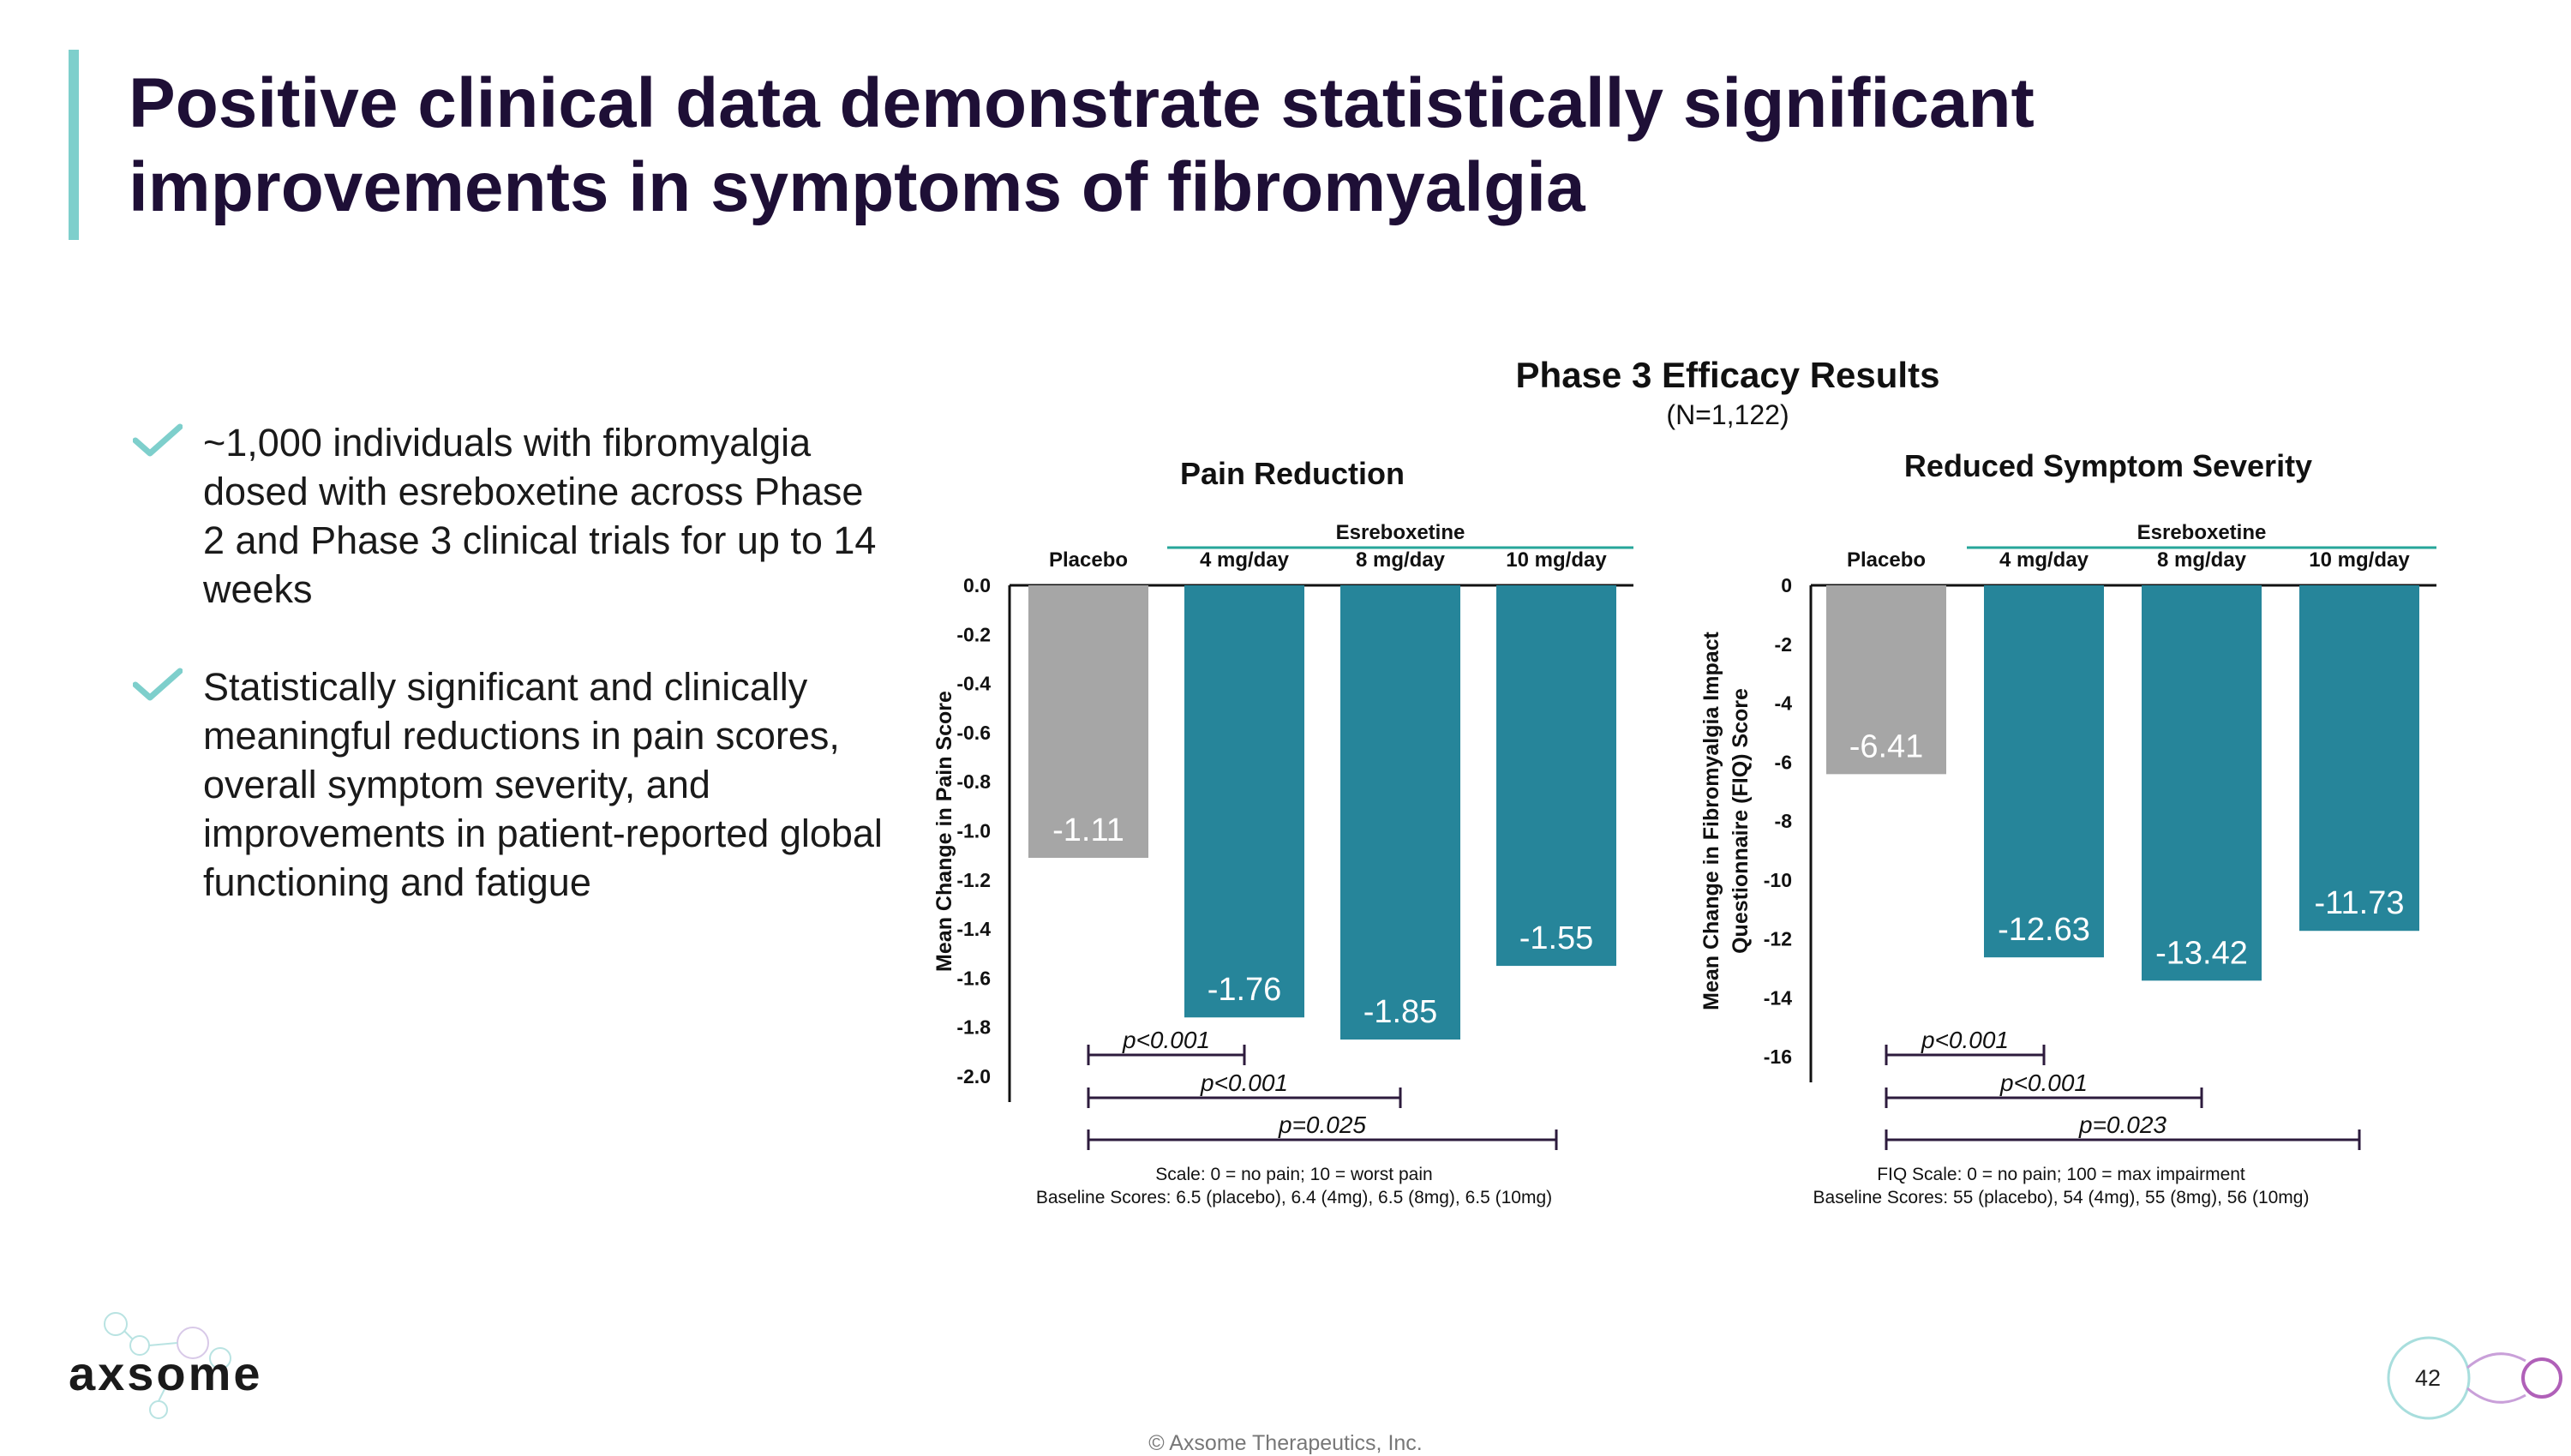 The width and height of the screenshot is (2571, 1456). I want to click on chart-note: Scale: 0 = no pain; 10 = worst pain, so click(1293, 1175).